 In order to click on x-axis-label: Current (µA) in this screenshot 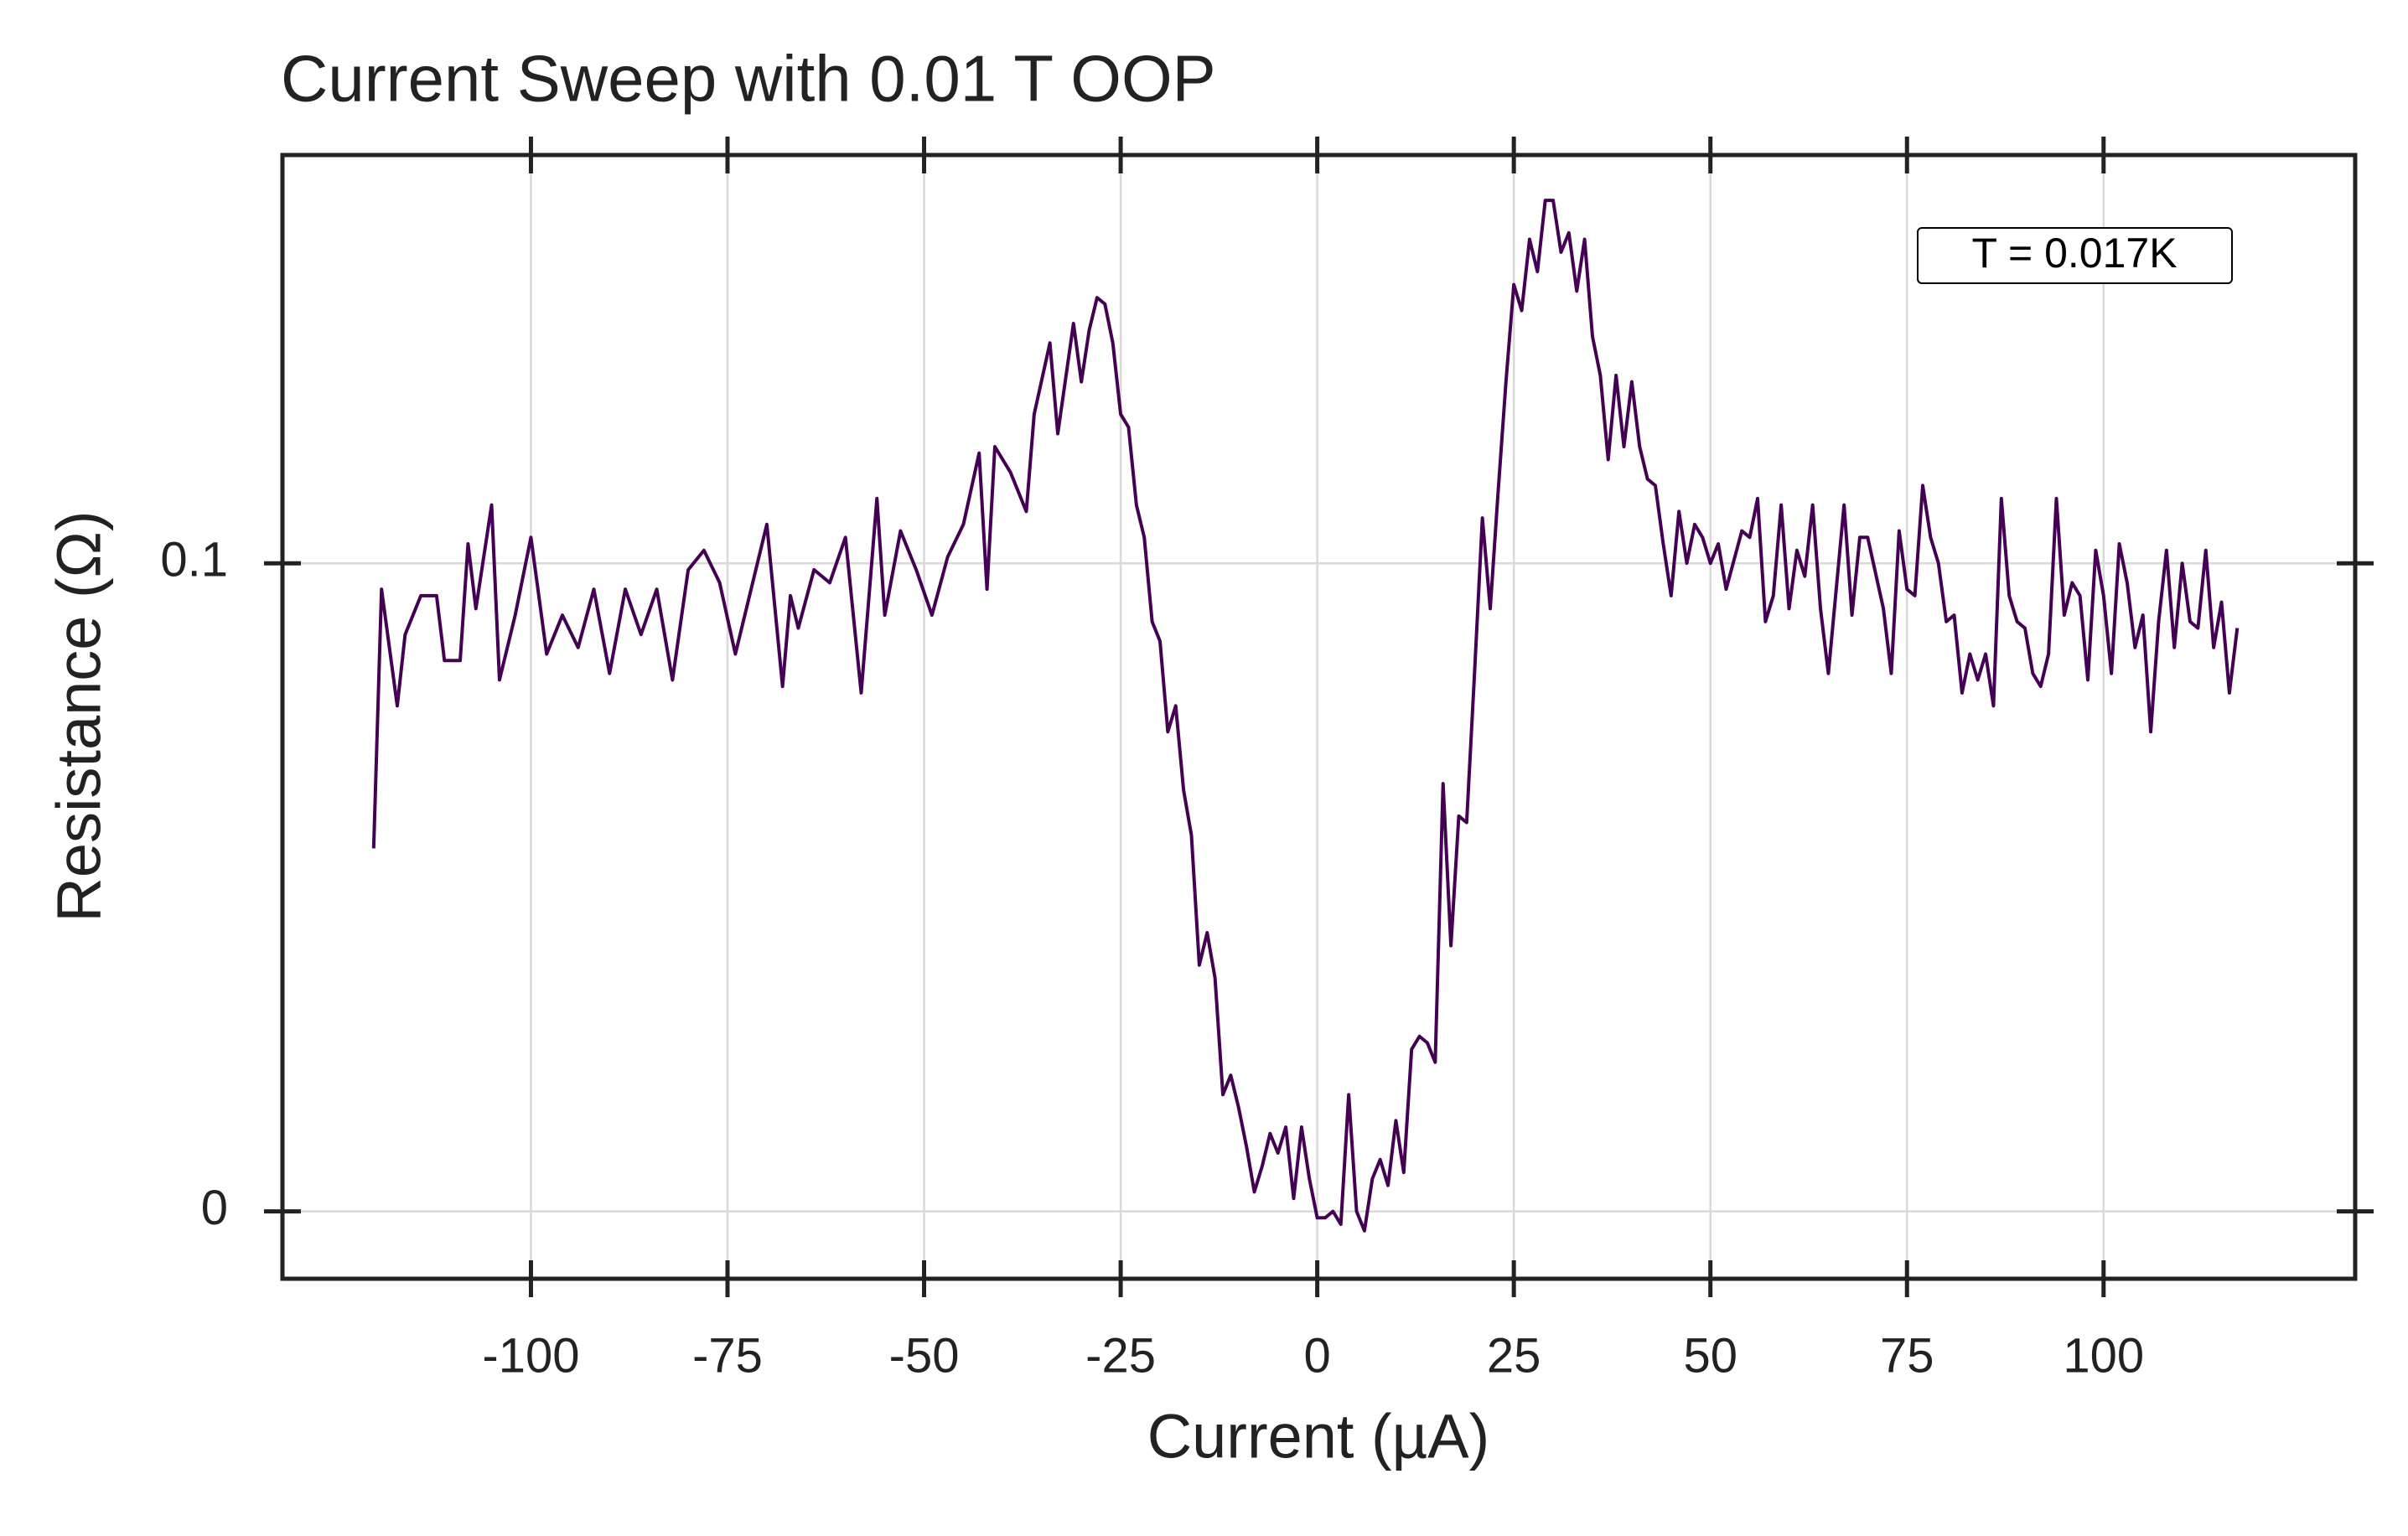, I will do `click(1318, 1436)`.